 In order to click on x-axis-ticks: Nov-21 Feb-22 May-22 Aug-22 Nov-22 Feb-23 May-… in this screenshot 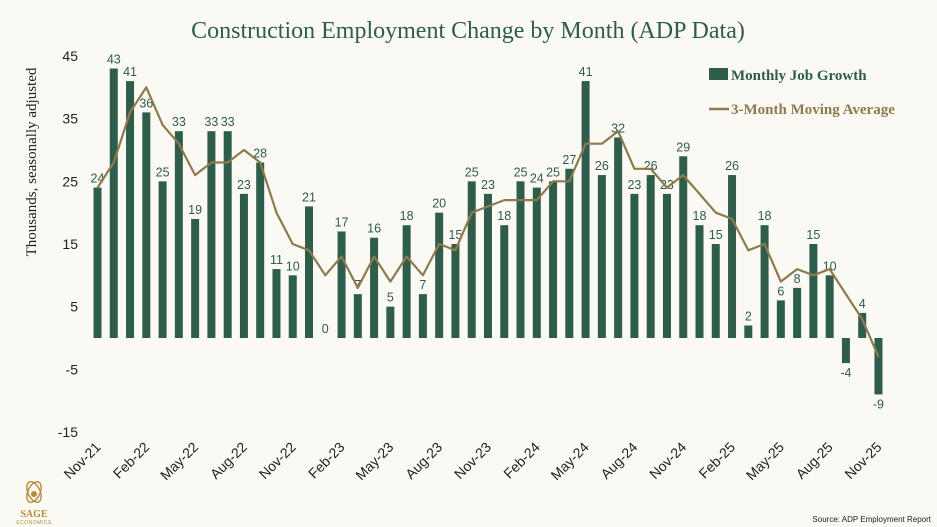, I will do `click(472, 461)`.